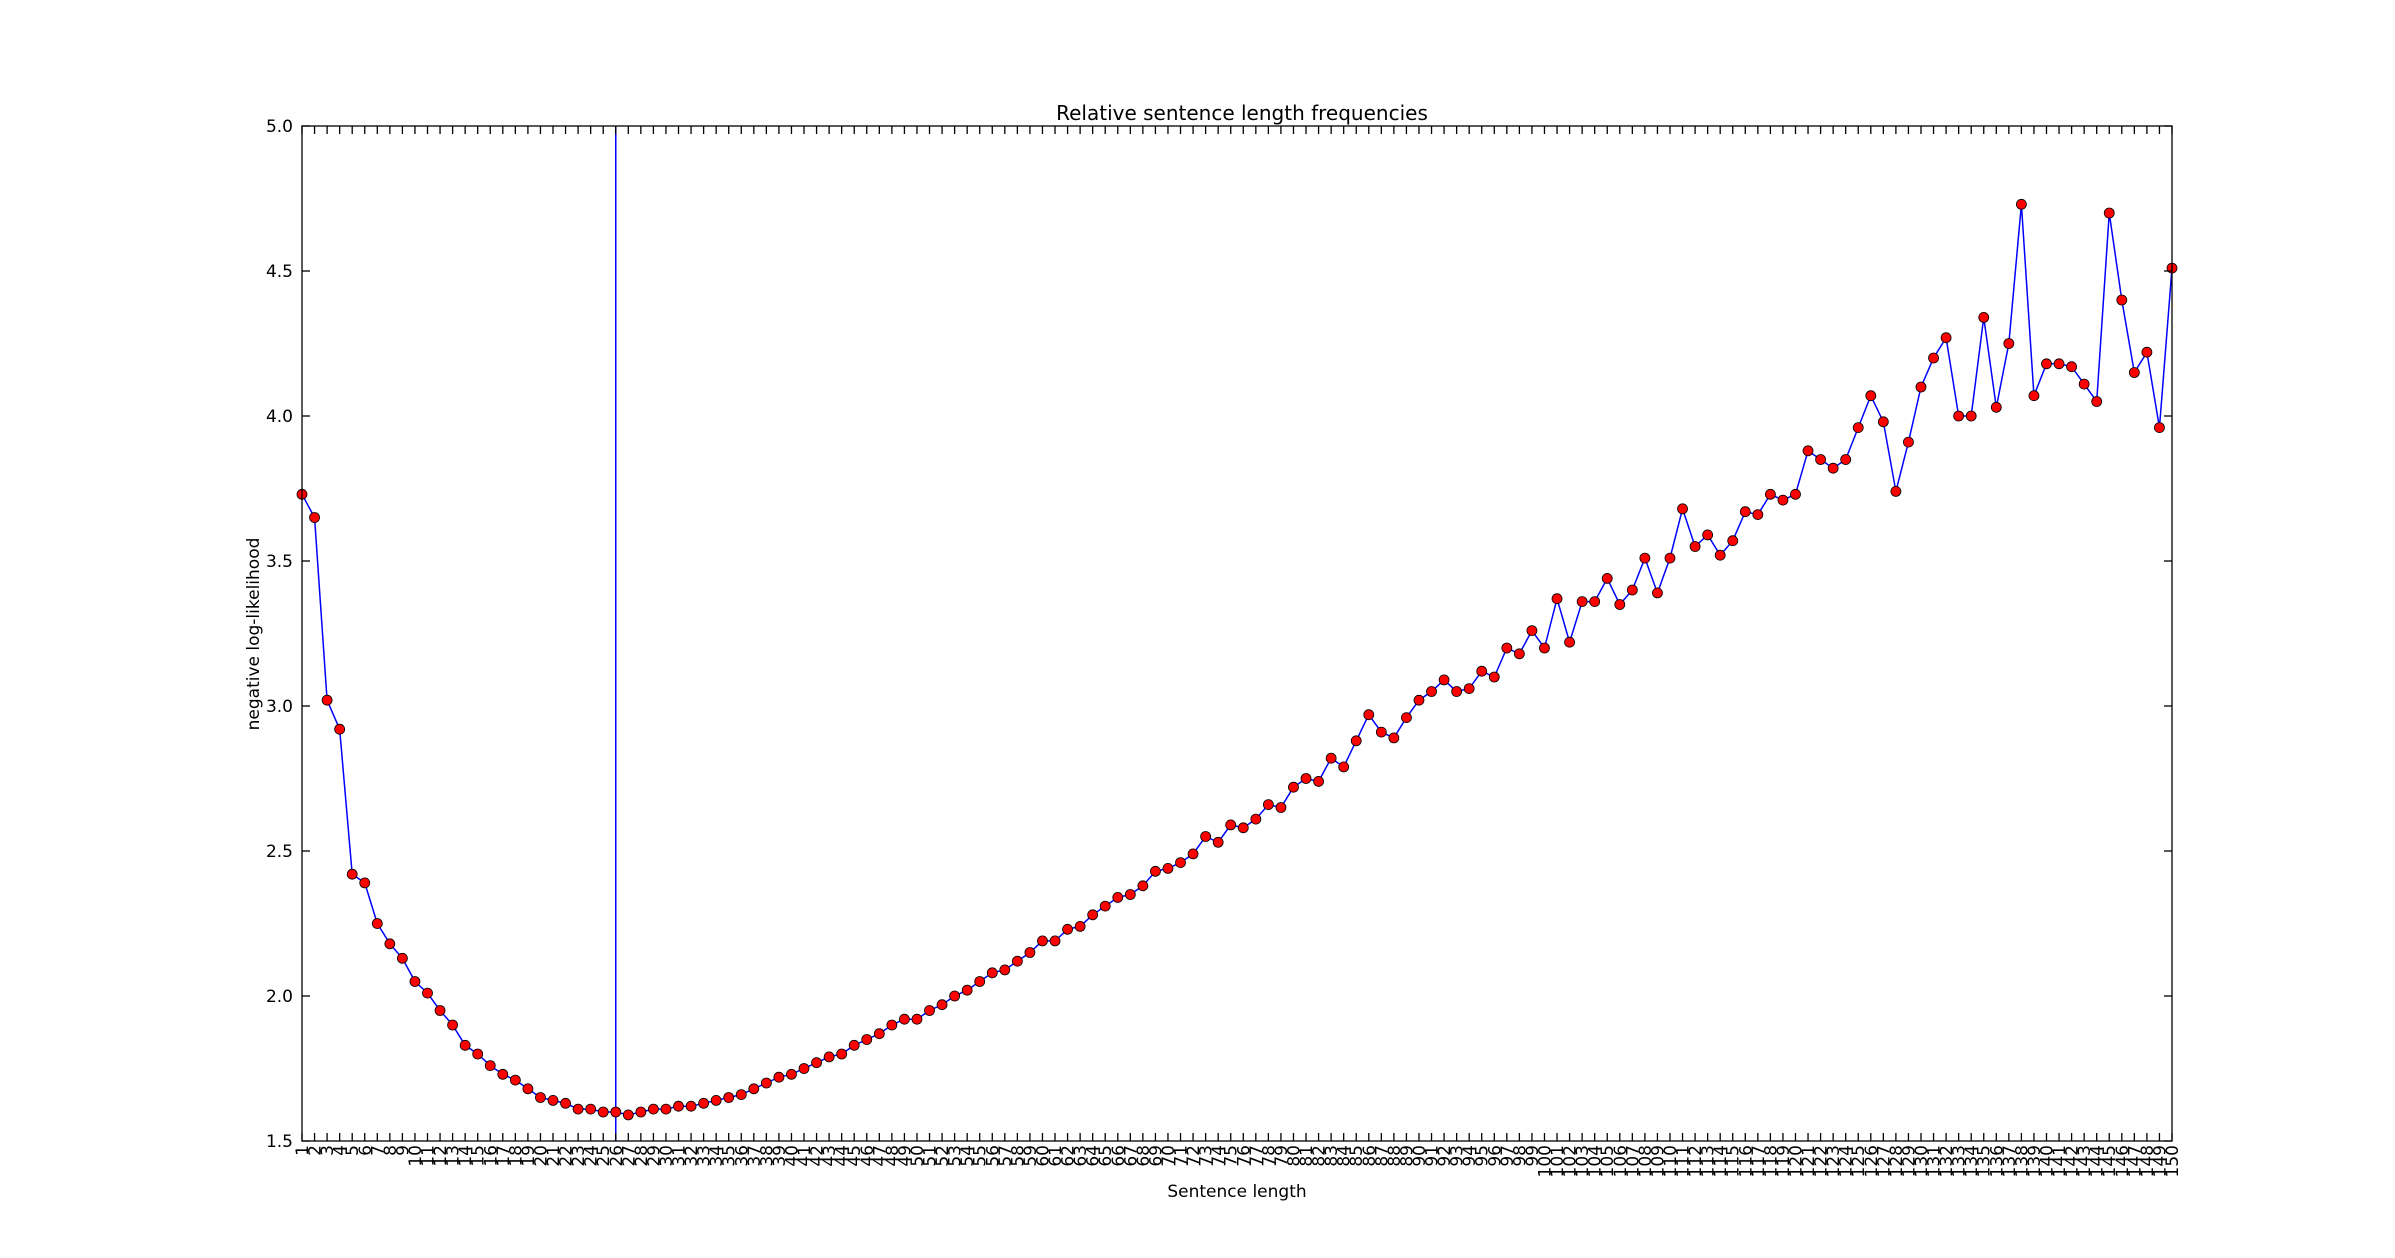 This screenshot has width=2395, height=1258. I want to click on x-tick-label: 57, so click(1006, 1156).